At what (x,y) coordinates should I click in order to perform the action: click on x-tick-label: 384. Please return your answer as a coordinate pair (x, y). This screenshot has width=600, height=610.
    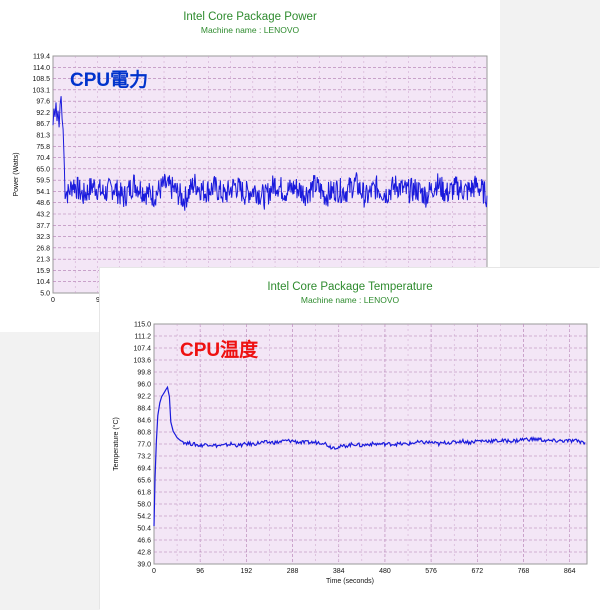
    Looking at the image, I should click on (339, 571).